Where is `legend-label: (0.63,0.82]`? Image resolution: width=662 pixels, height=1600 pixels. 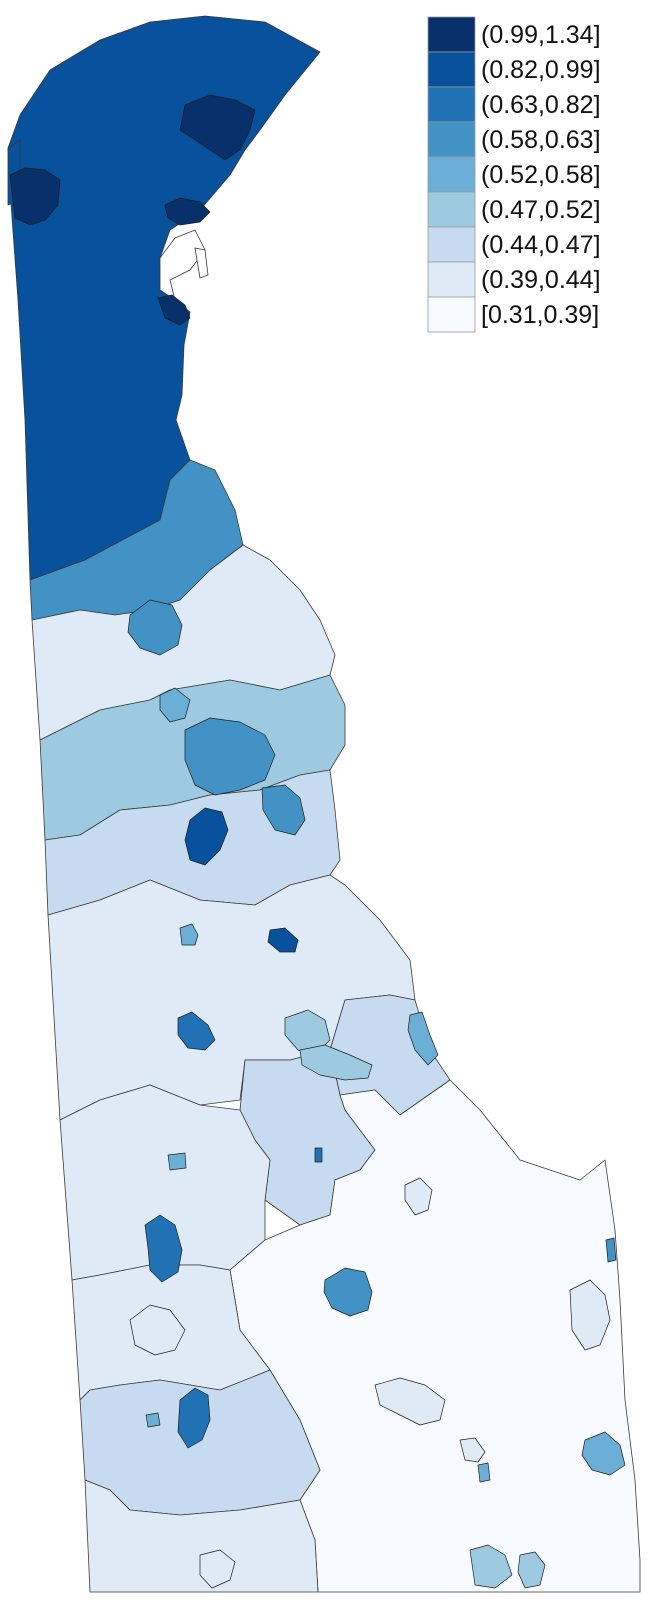 legend-label: (0.63,0.82] is located at coordinates (541, 105).